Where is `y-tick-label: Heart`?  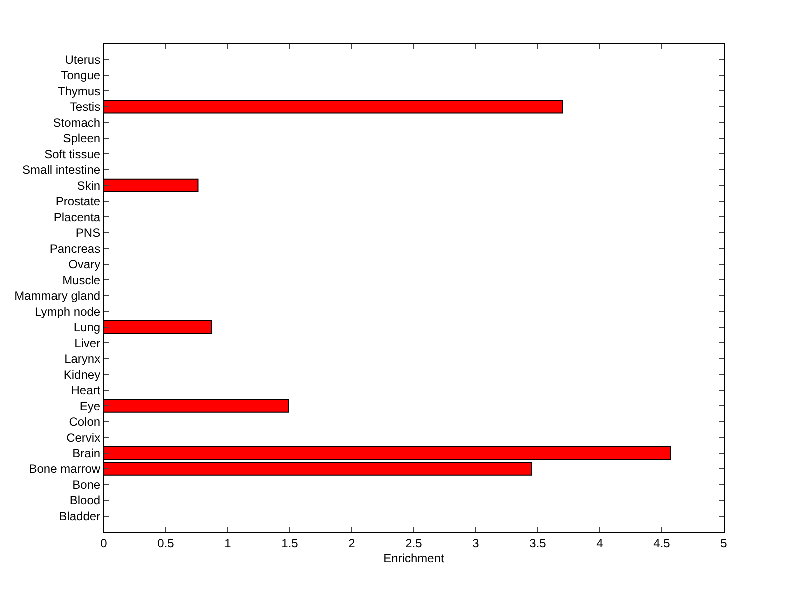
y-tick-label: Heart is located at coordinates (86, 391).